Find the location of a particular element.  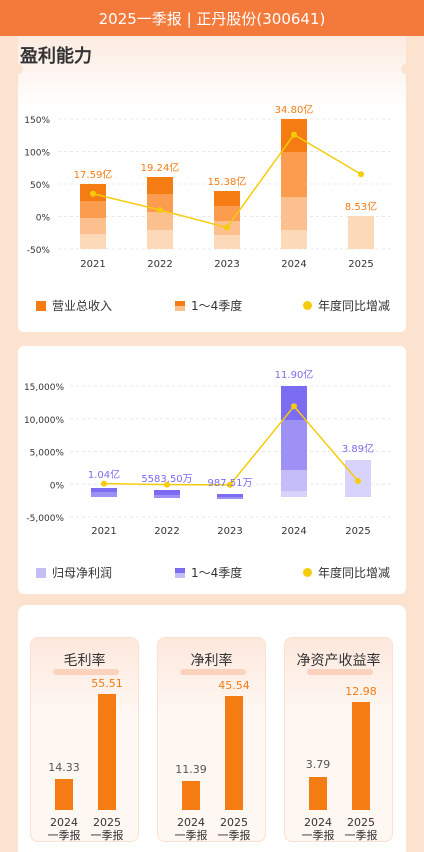

section-title: 盈利能力 is located at coordinates (56, 56).